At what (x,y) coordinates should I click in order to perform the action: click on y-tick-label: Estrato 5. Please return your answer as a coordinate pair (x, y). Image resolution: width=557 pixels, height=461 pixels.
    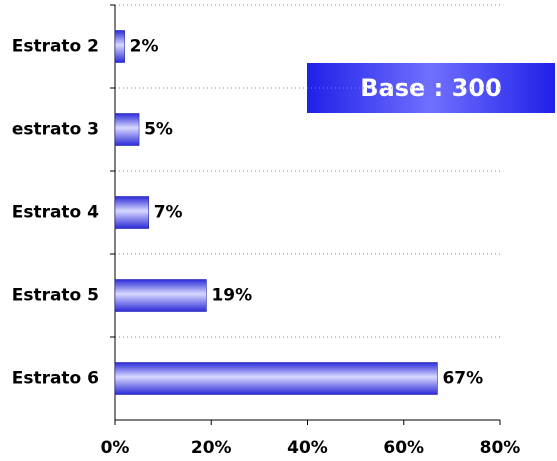
    Looking at the image, I should click on (55, 296).